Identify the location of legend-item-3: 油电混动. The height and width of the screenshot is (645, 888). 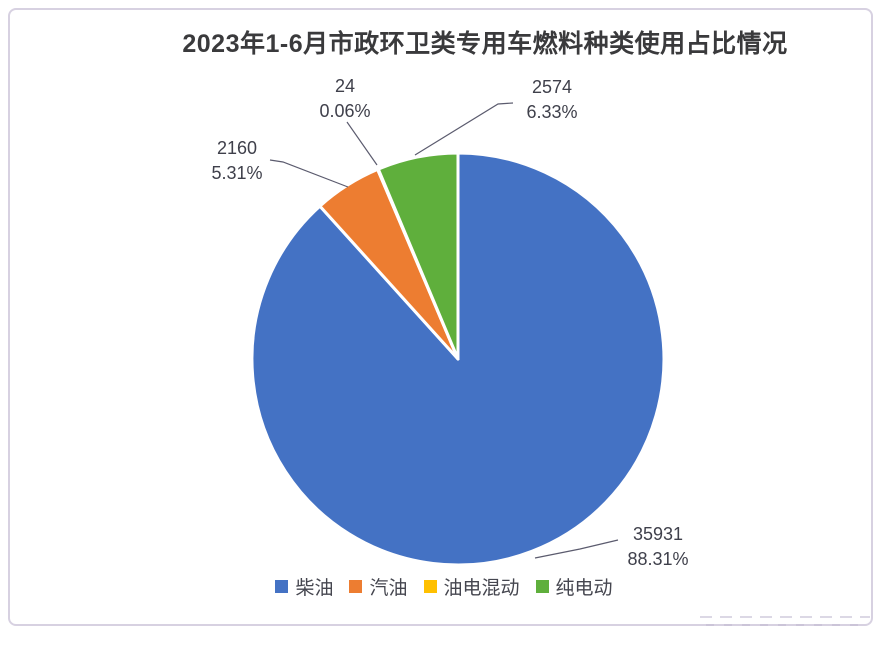
(471, 586).